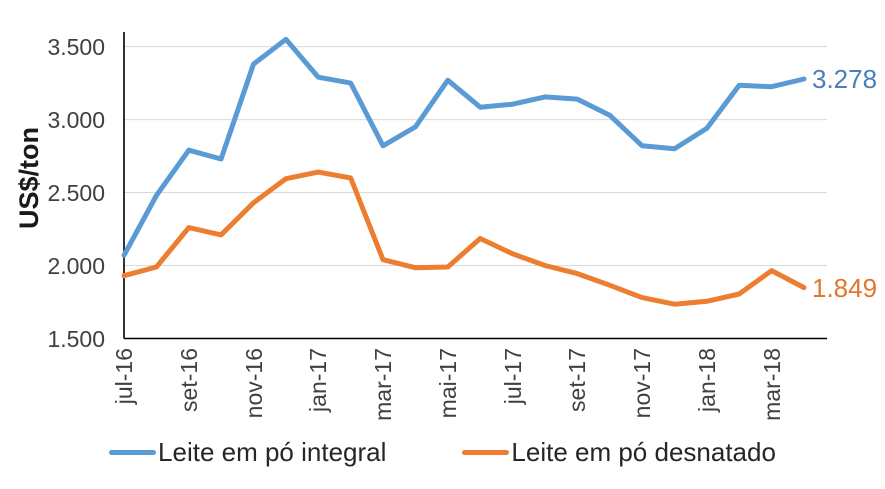 The height and width of the screenshot is (489, 885). I want to click on x-tick-label: mar-17, so click(383, 384).